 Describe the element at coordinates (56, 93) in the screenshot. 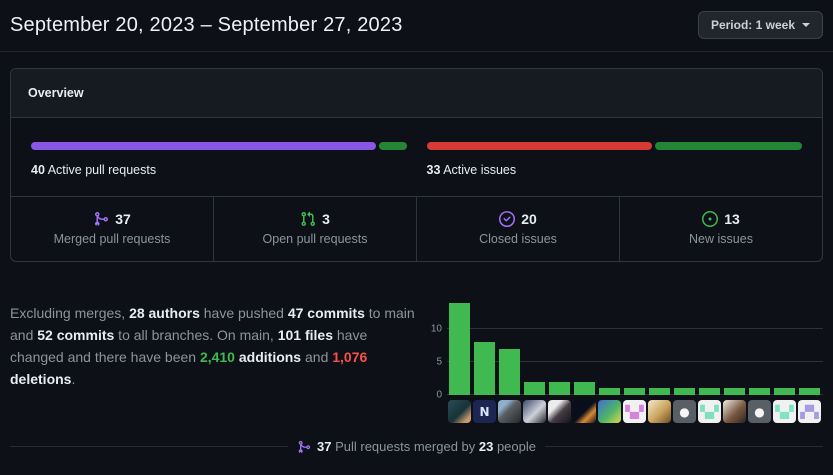

I see `tab-overview-label: Overview` at that location.